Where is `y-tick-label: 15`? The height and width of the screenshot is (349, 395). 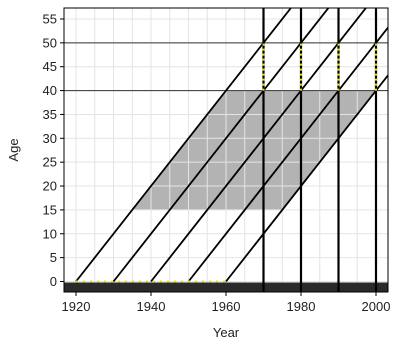 y-tick-label: 15 is located at coordinates (50, 209).